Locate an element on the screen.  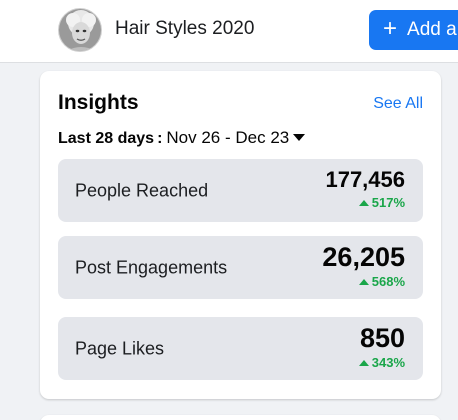
page-avatar is located at coordinates (80, 30).